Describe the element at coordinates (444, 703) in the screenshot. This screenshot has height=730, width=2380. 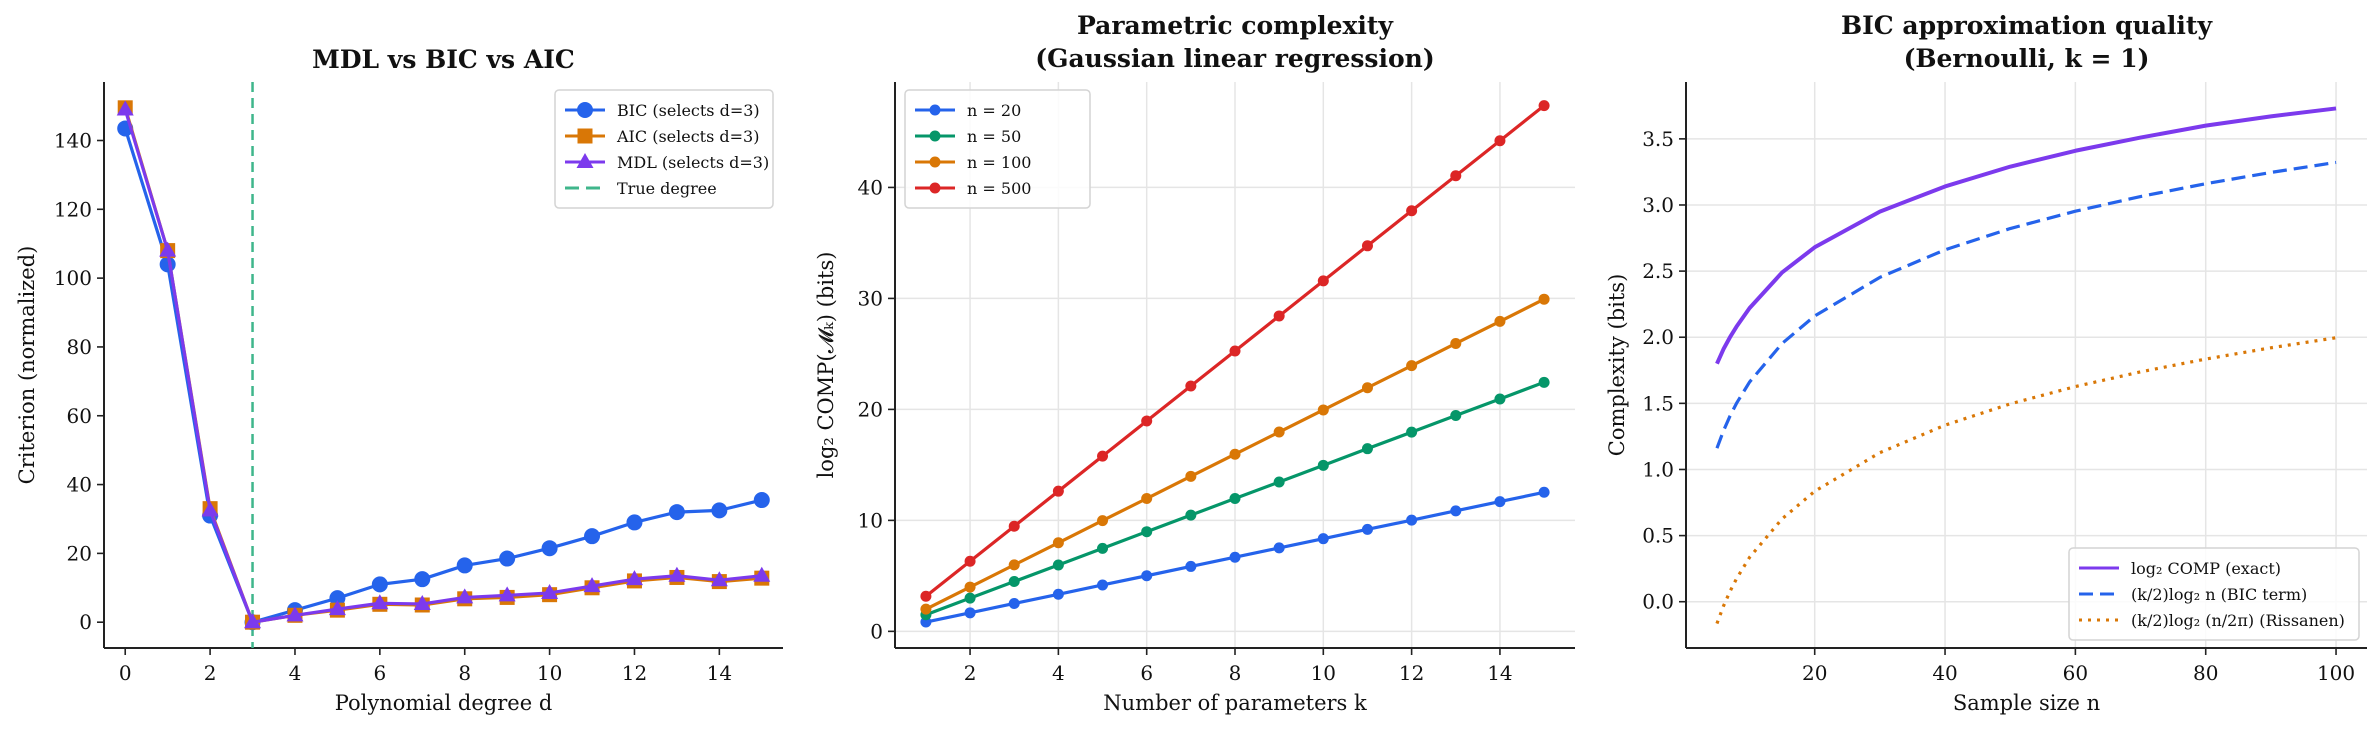
I see `x-axis-label: Polynomial degree d` at that location.